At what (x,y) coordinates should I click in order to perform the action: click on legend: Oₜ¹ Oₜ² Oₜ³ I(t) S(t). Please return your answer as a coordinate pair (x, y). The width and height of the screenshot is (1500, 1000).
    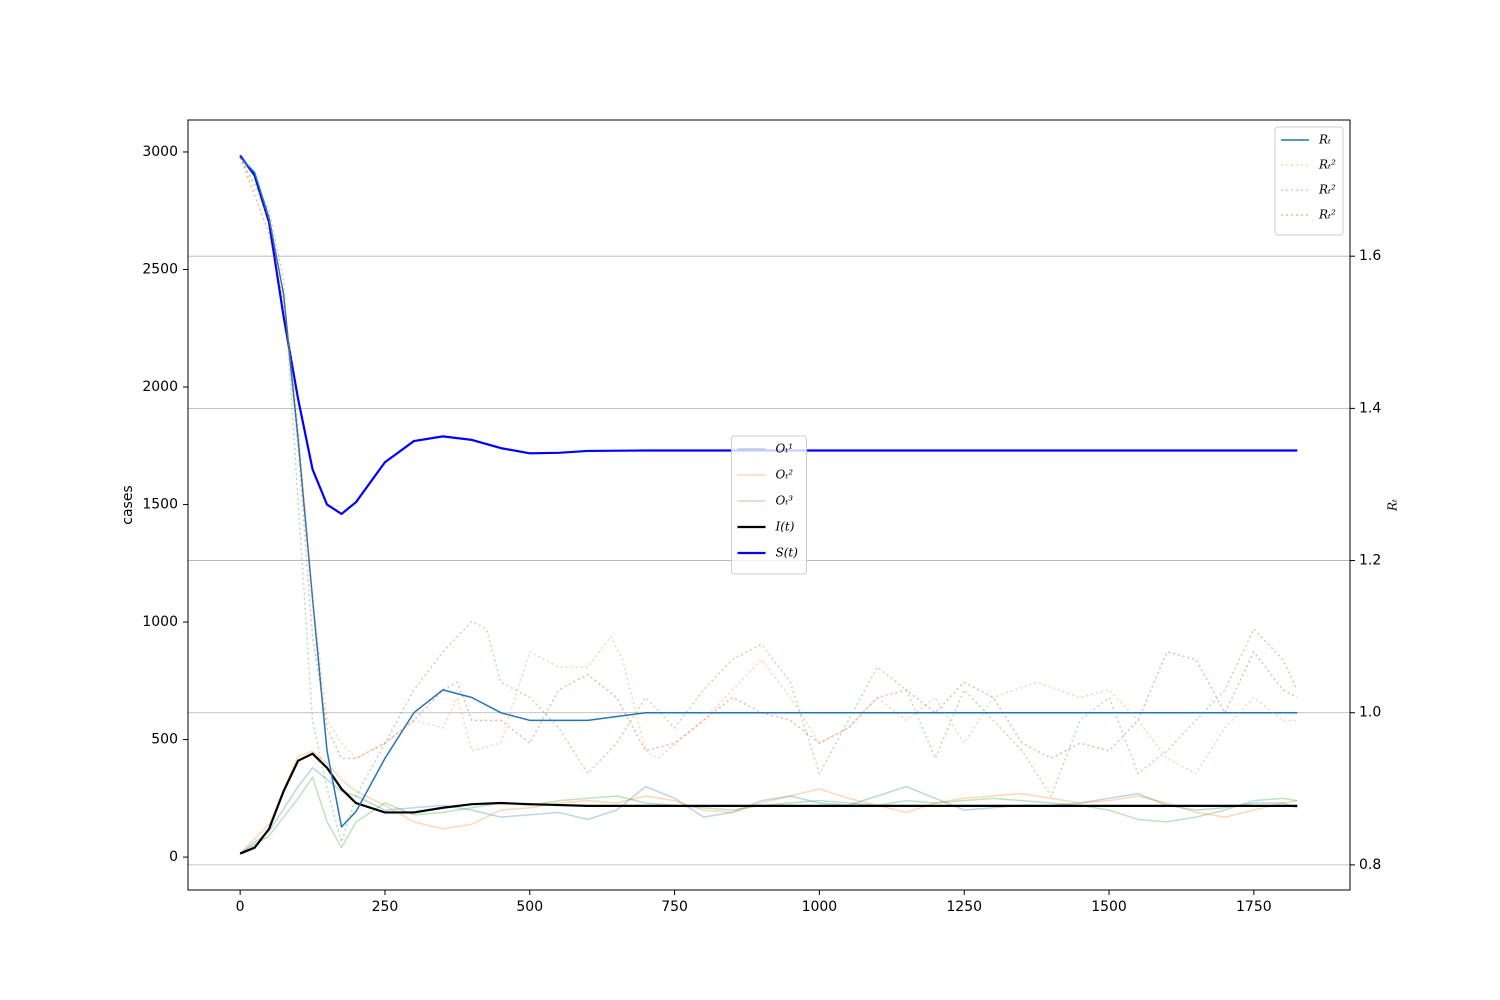
    Looking at the image, I should click on (769, 505).